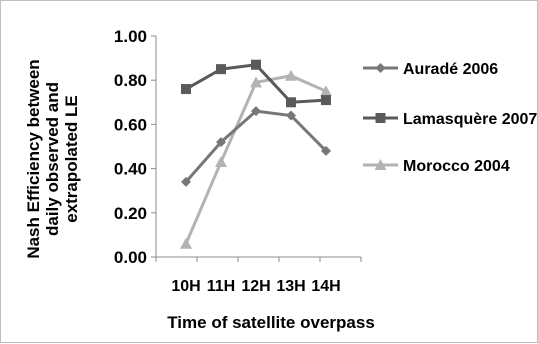  Describe the element at coordinates (185, 286) in the screenshot. I see `x-tick-label: 10H` at that location.